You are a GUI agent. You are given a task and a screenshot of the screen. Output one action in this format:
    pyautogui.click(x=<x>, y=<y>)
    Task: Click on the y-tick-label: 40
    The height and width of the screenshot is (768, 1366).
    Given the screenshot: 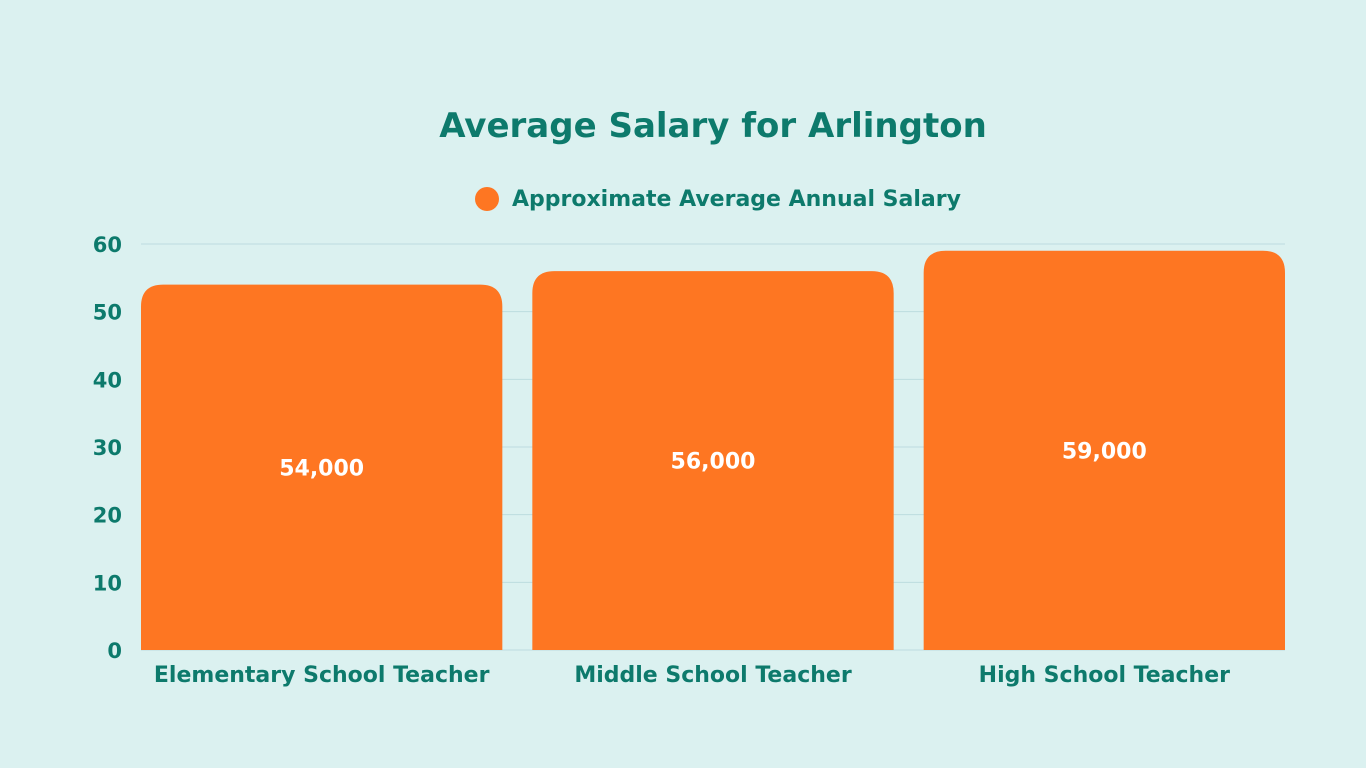 What is the action you would take?
    pyautogui.click(x=107, y=380)
    